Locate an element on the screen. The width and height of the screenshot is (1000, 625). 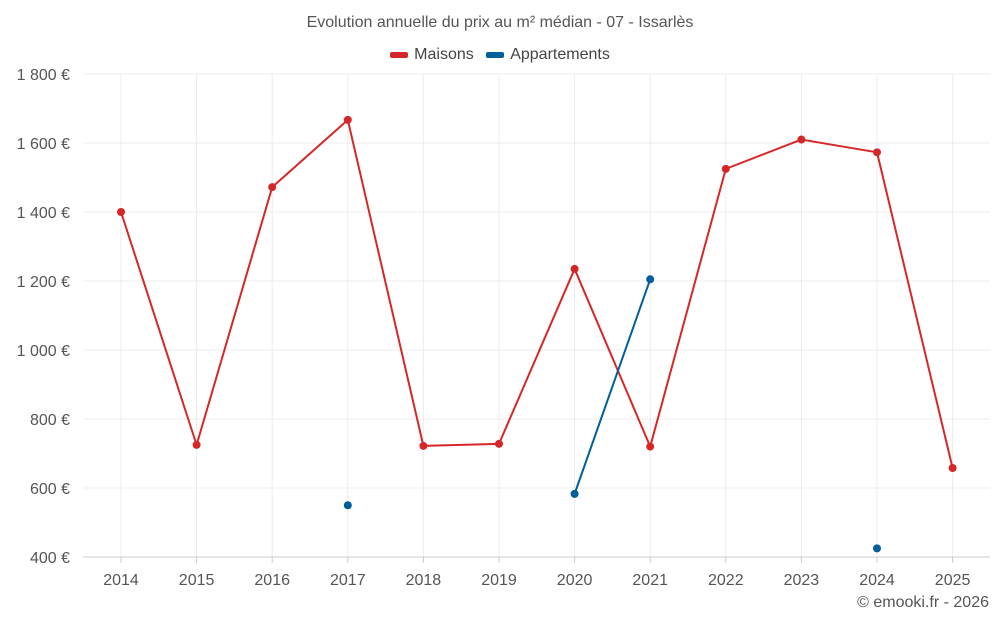
y-tick-label: 1 200 € is located at coordinates (43, 282).